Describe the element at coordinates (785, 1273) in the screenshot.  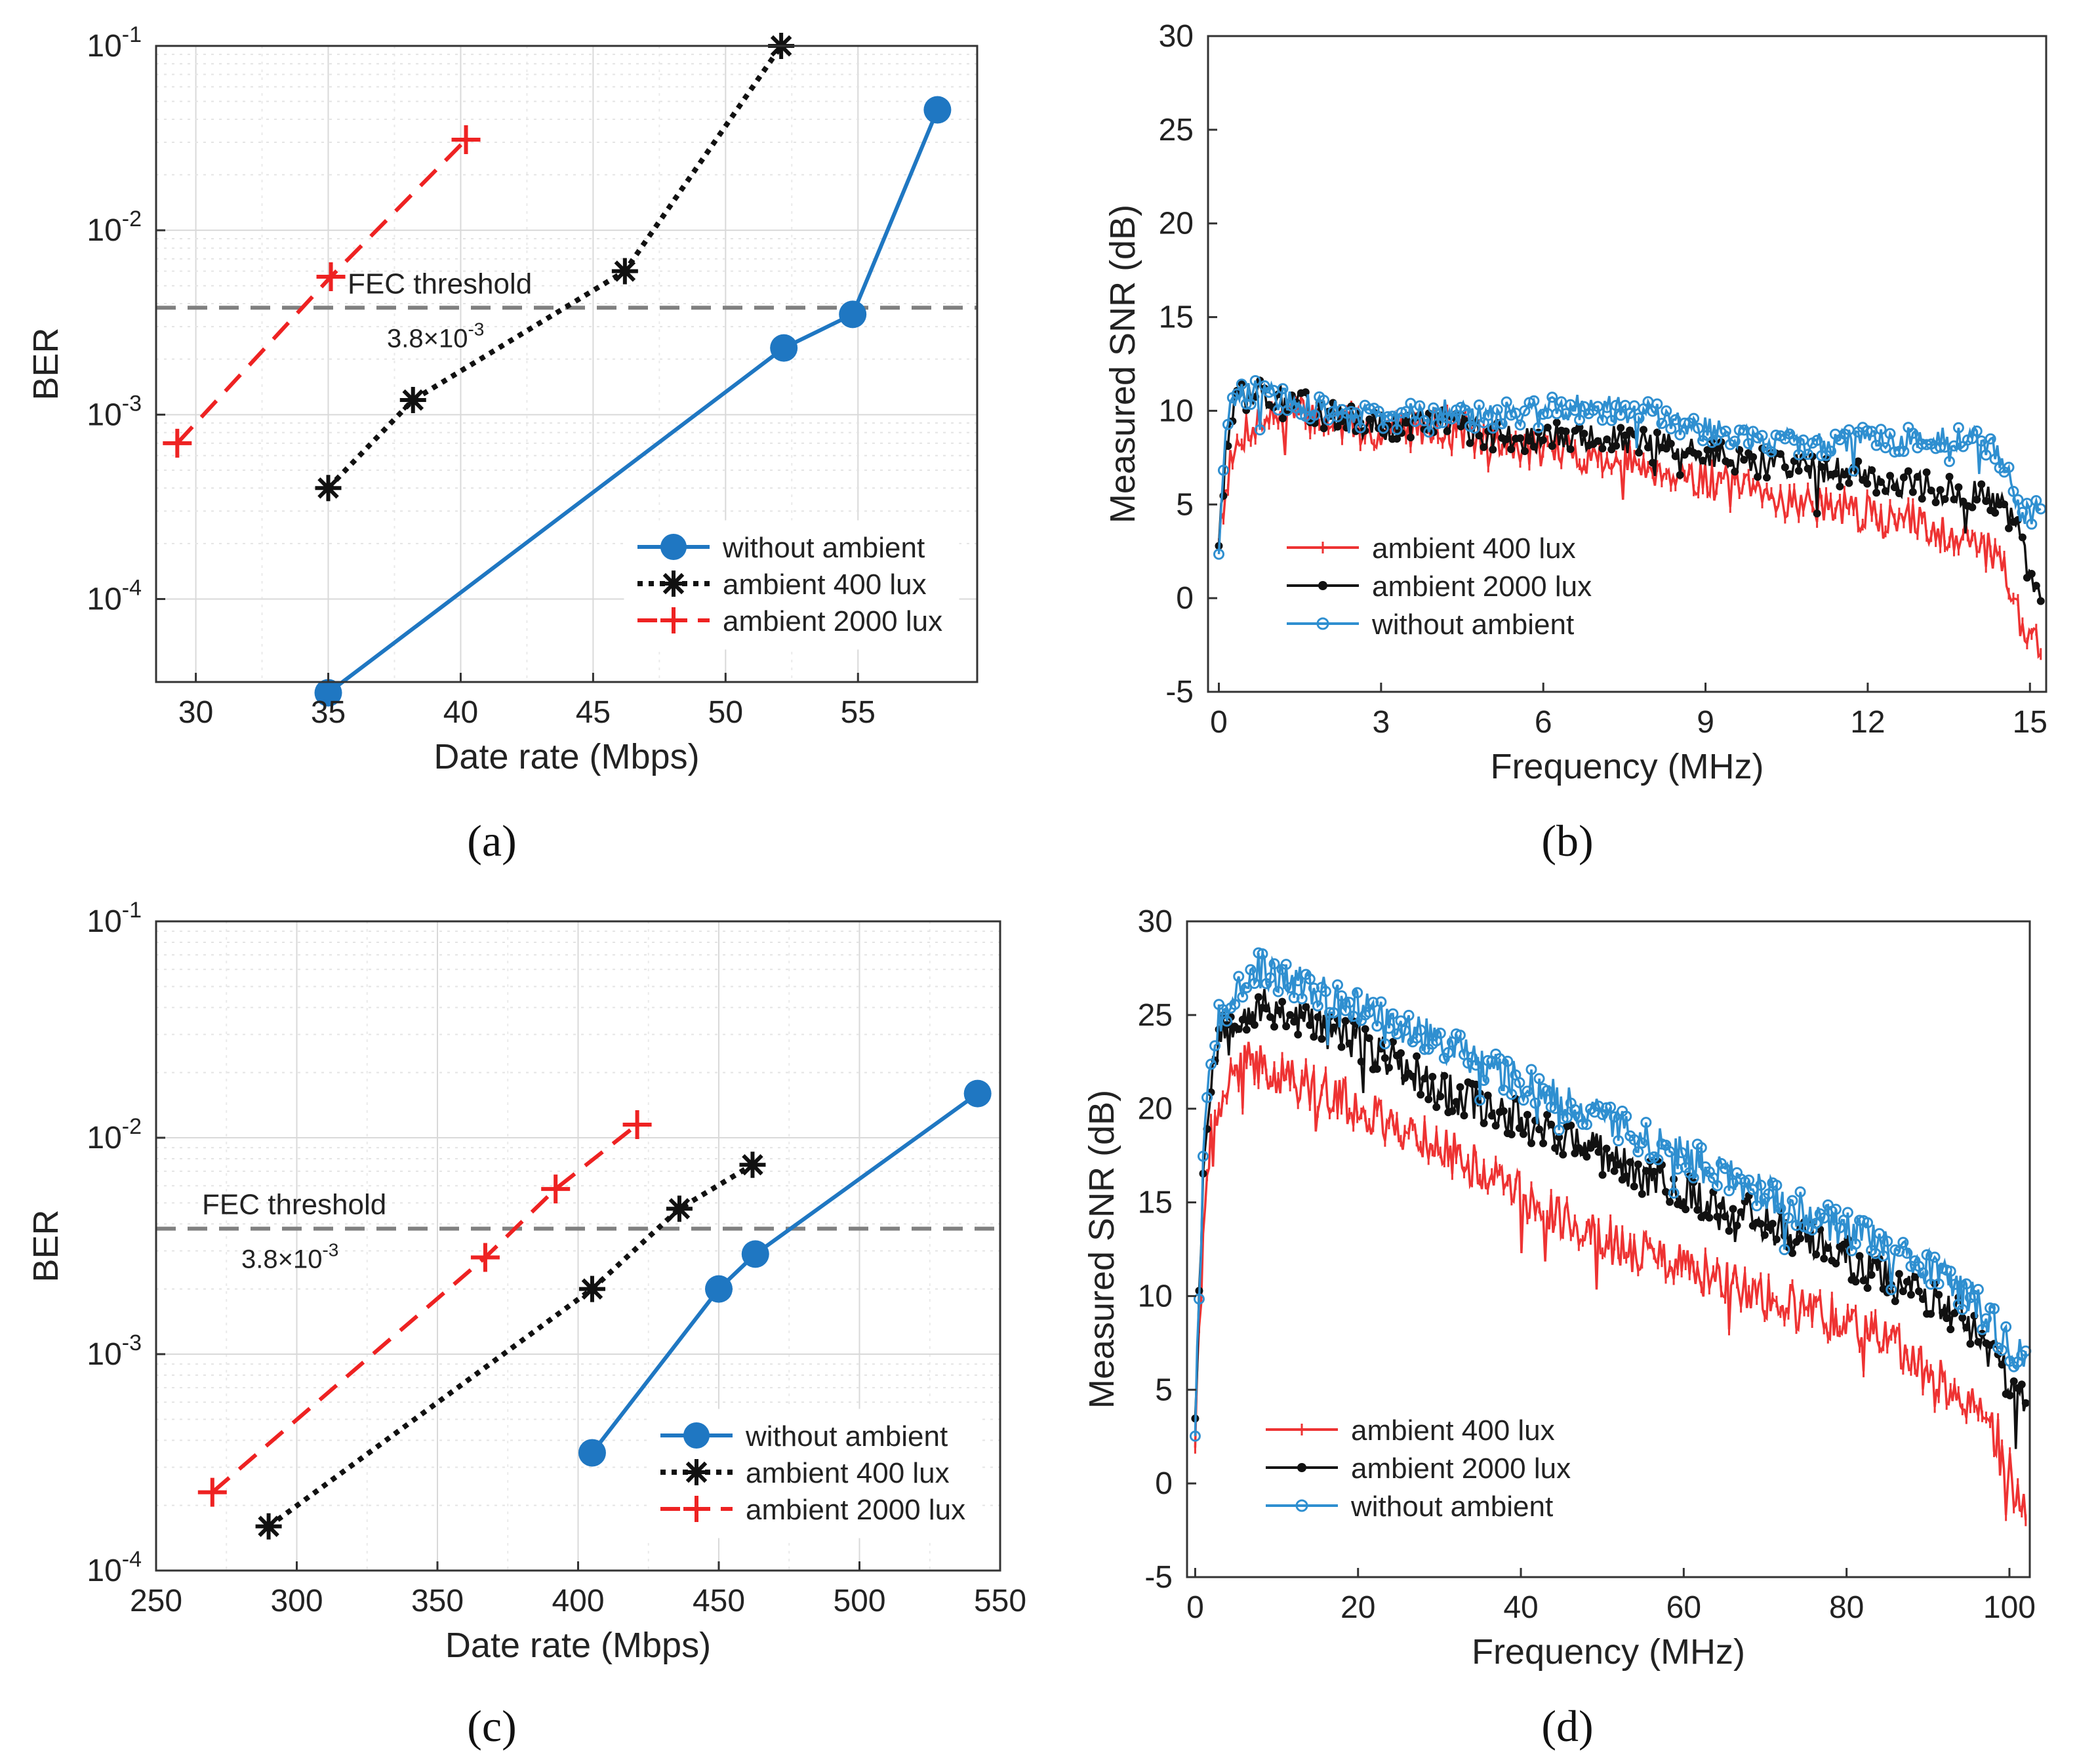
I see `series-without-ambient` at that location.